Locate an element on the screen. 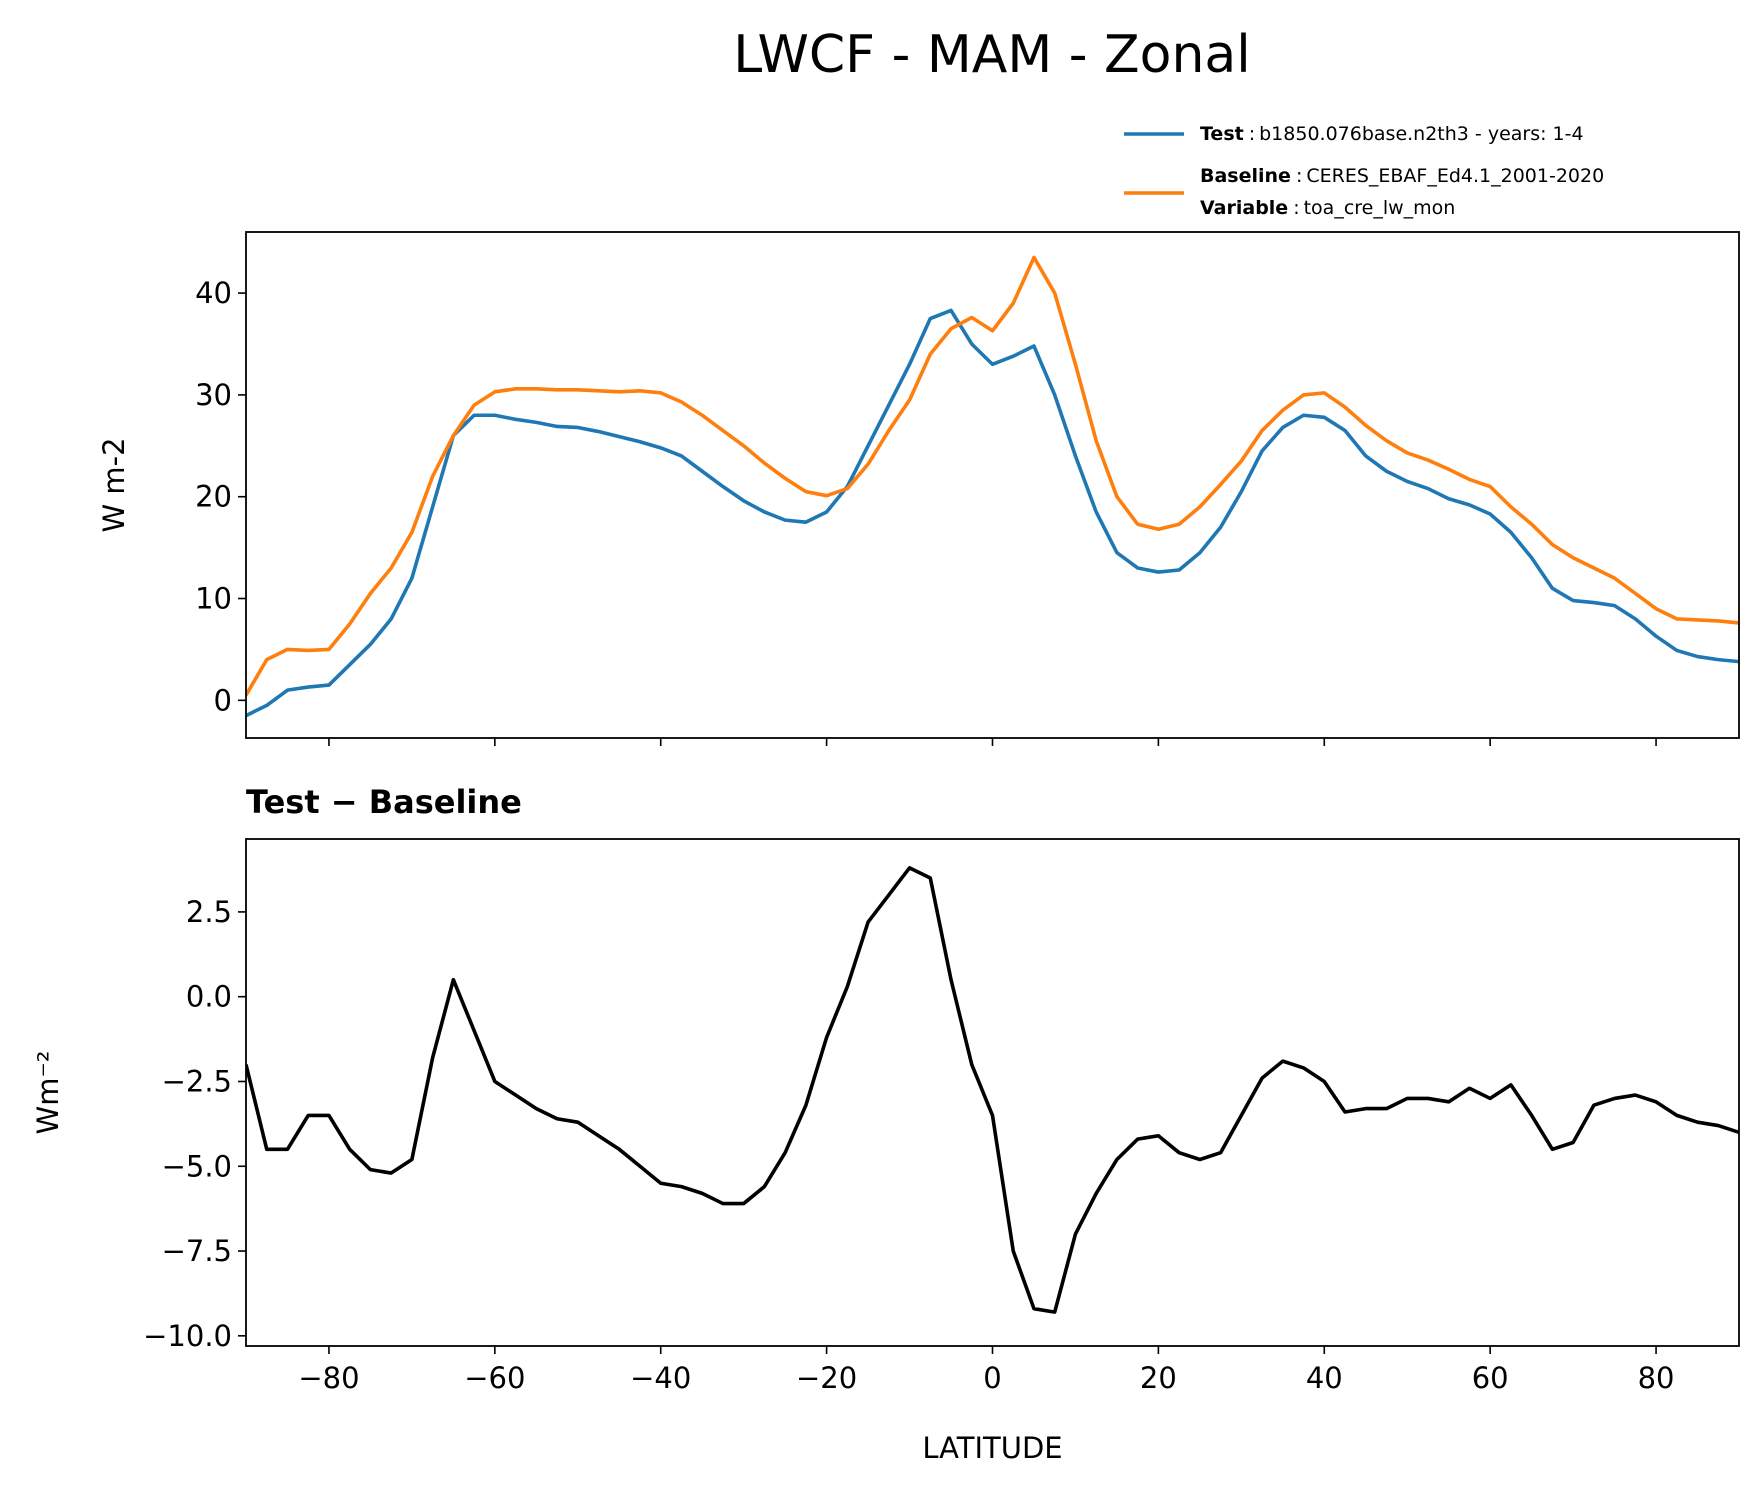 The image size is (1762, 1500). x-tick-label: 0 is located at coordinates (992, 1378).